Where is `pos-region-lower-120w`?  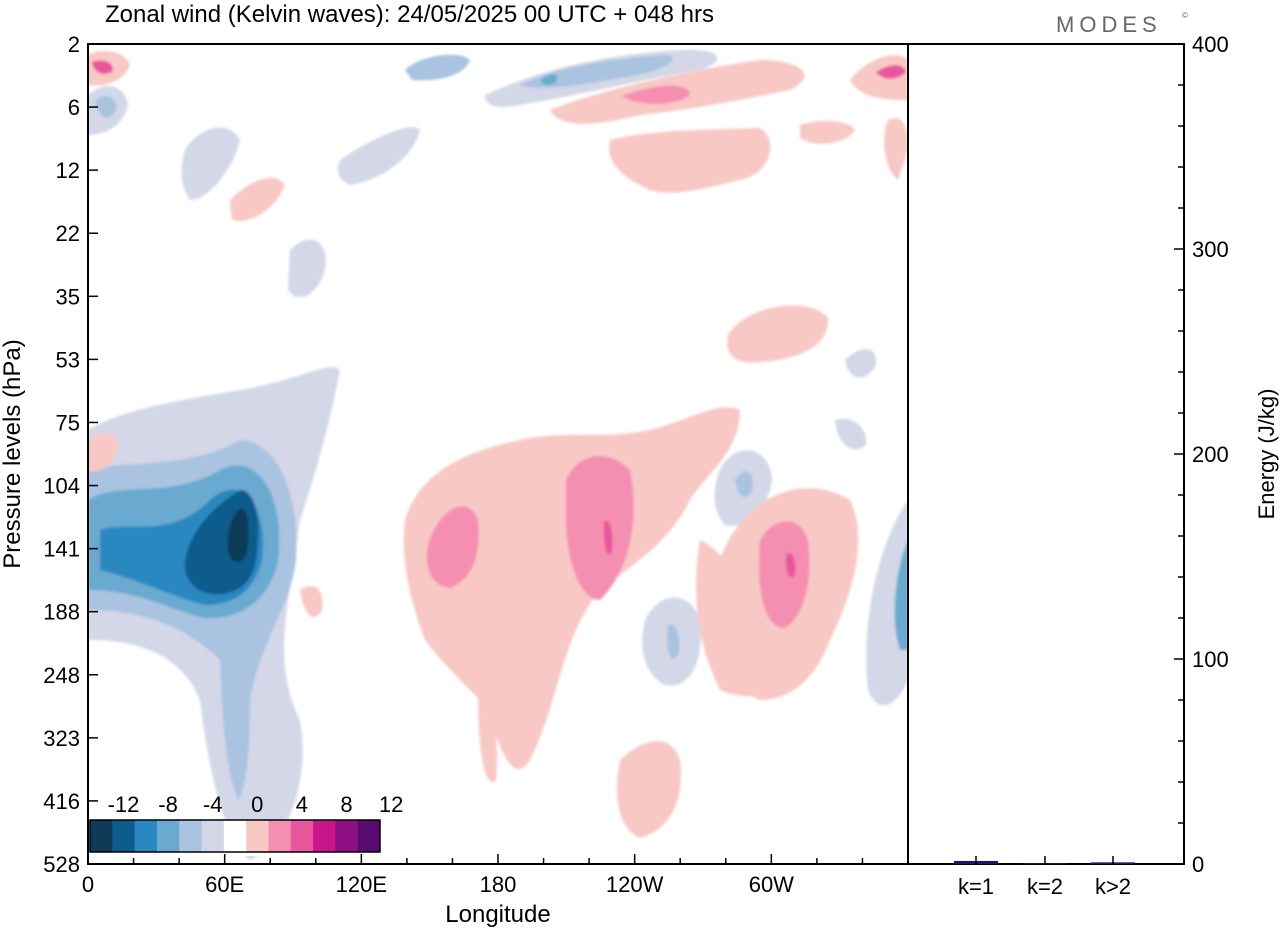 pos-region-lower-120w is located at coordinates (648, 789).